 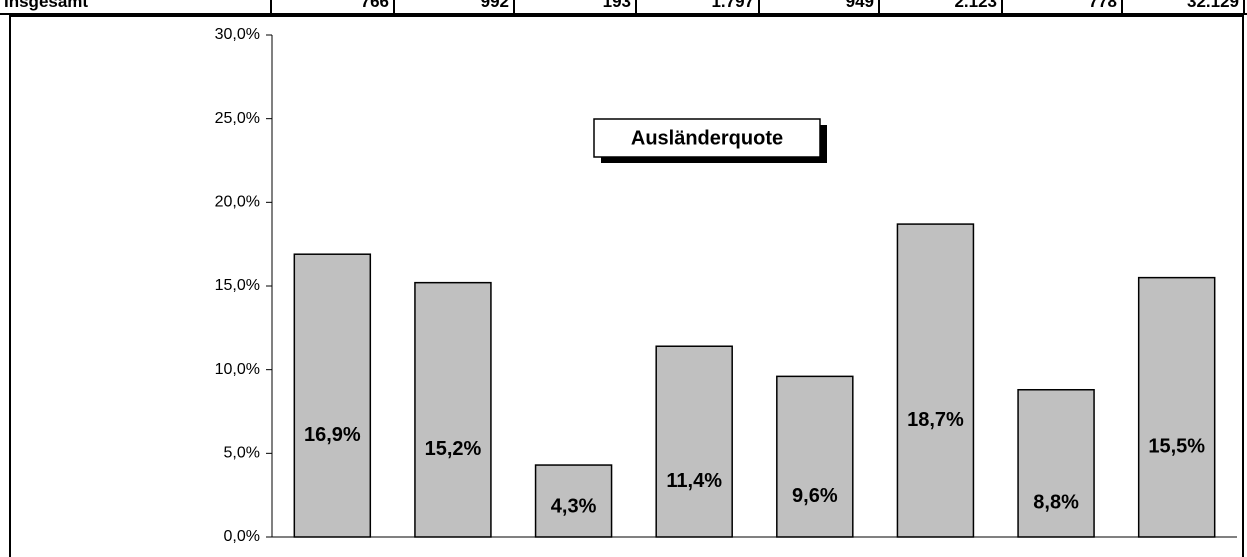 What do you see at coordinates (136, 6) in the screenshot?
I see `table-cell: Insgesamt` at bounding box center [136, 6].